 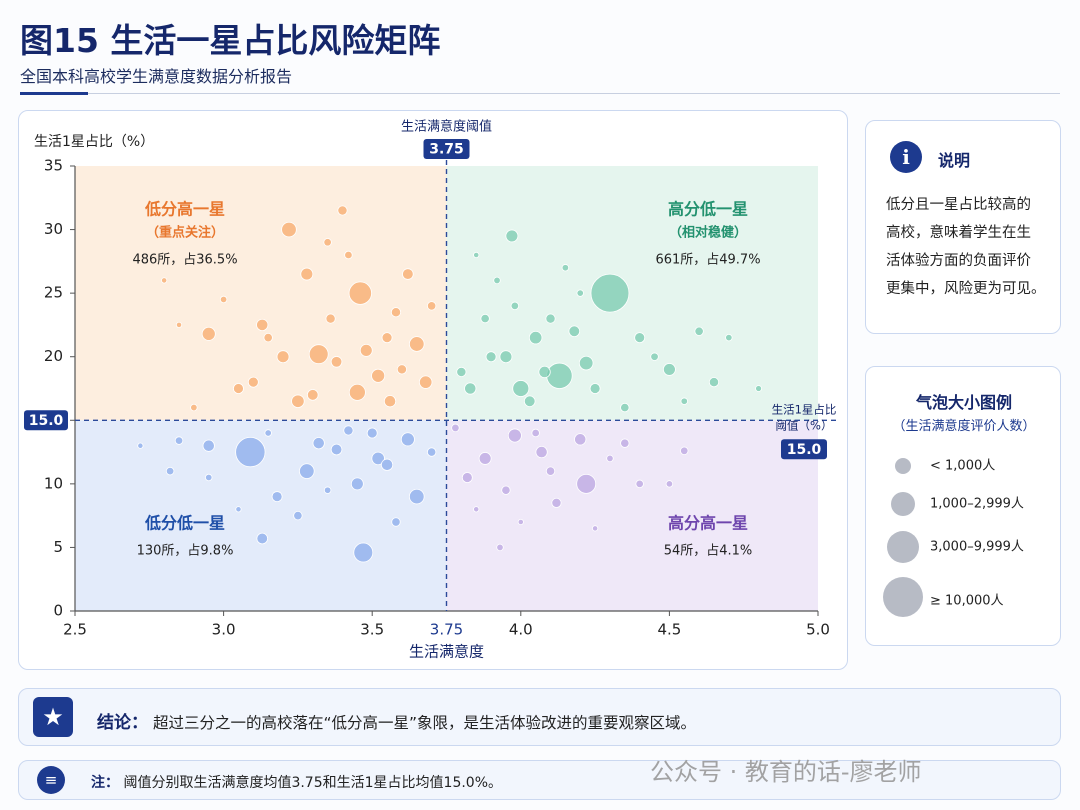 What do you see at coordinates (54, 93) in the screenshot?
I see `header-accent` at bounding box center [54, 93].